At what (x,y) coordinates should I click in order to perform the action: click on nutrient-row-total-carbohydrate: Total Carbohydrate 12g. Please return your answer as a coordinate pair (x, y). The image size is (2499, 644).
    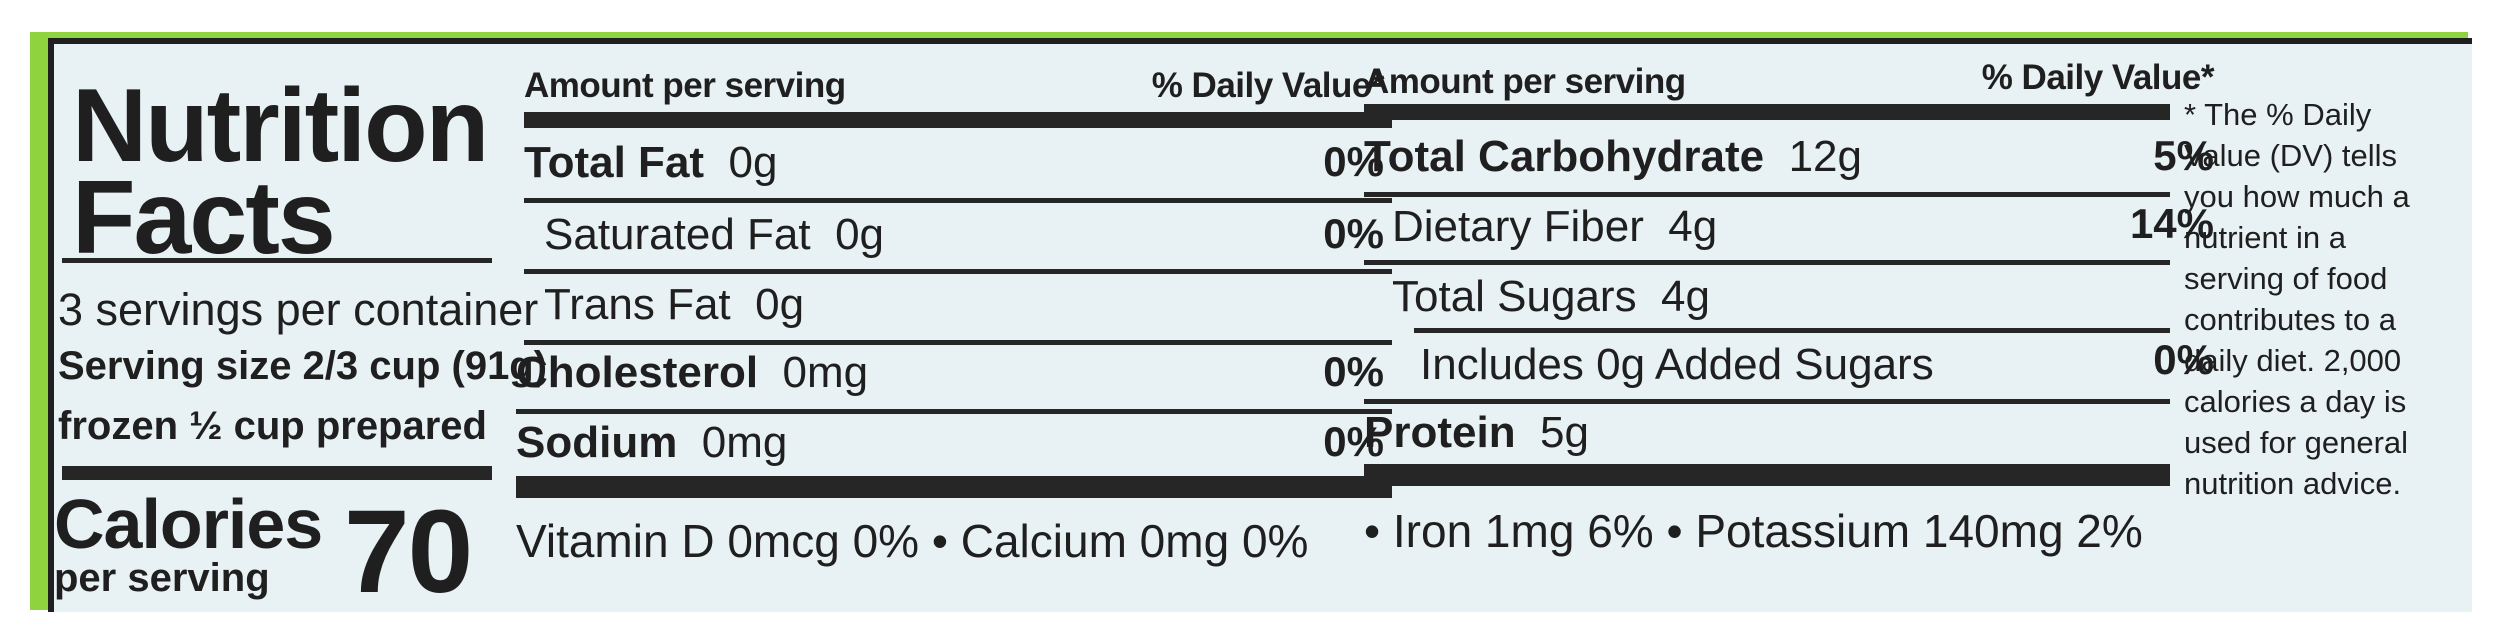
    Looking at the image, I should click on (1613, 157).